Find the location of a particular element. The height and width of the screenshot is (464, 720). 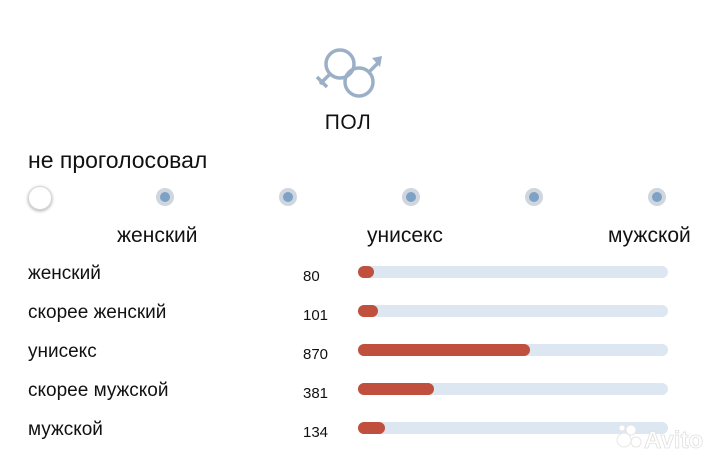

scale-label-female: женский is located at coordinates (157, 235).